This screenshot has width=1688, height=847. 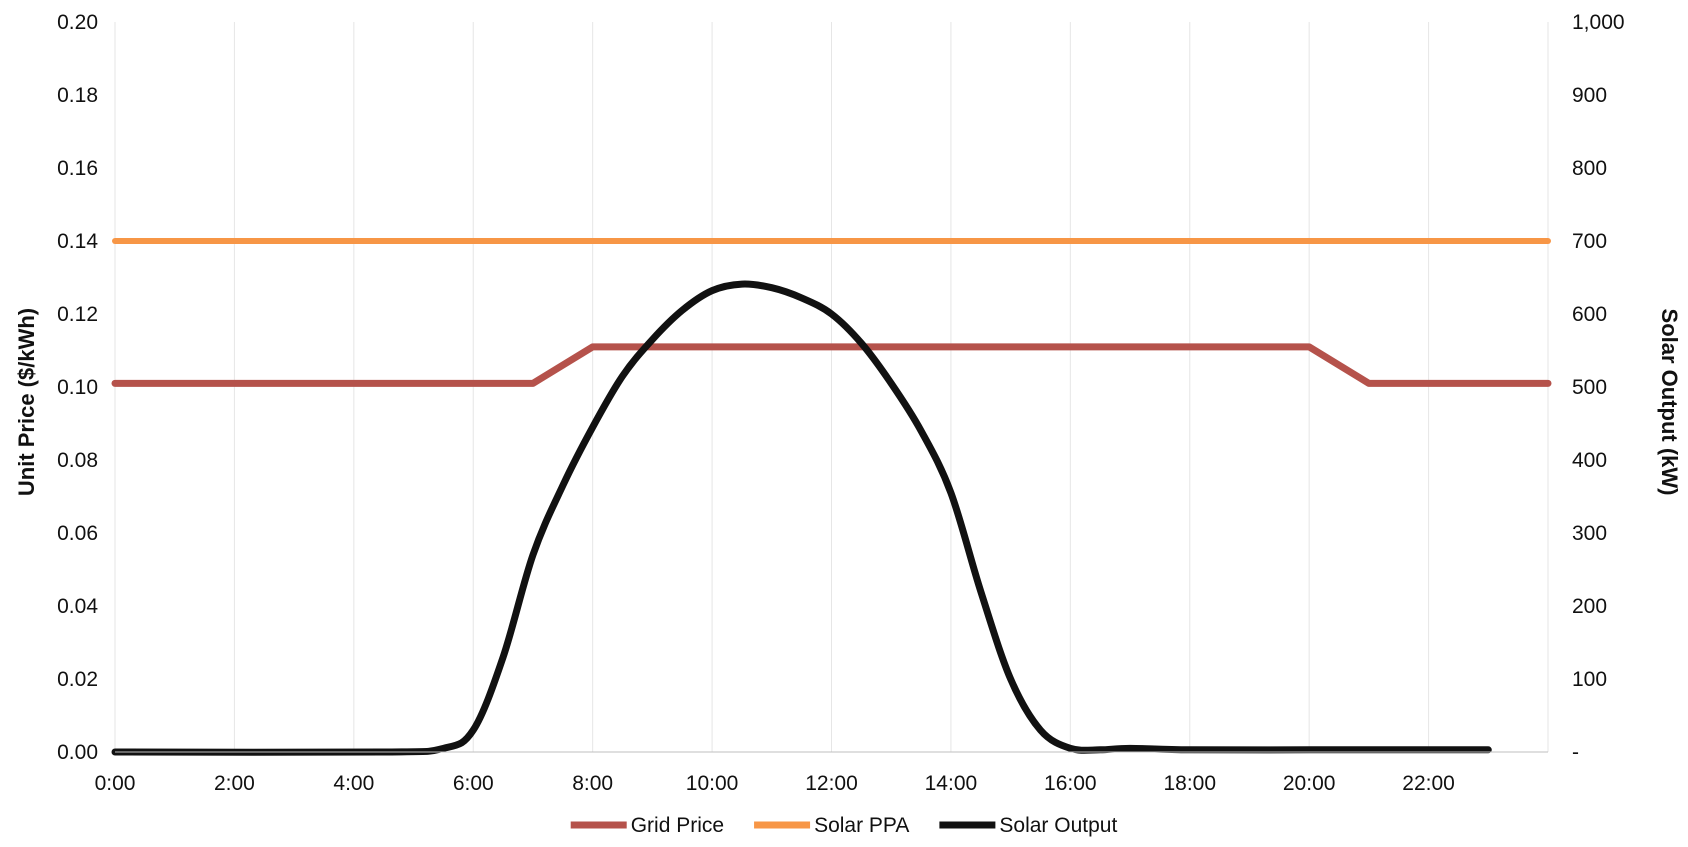 I want to click on legend: Grid Price Solar PPA Solar Output, so click(x=843, y=825).